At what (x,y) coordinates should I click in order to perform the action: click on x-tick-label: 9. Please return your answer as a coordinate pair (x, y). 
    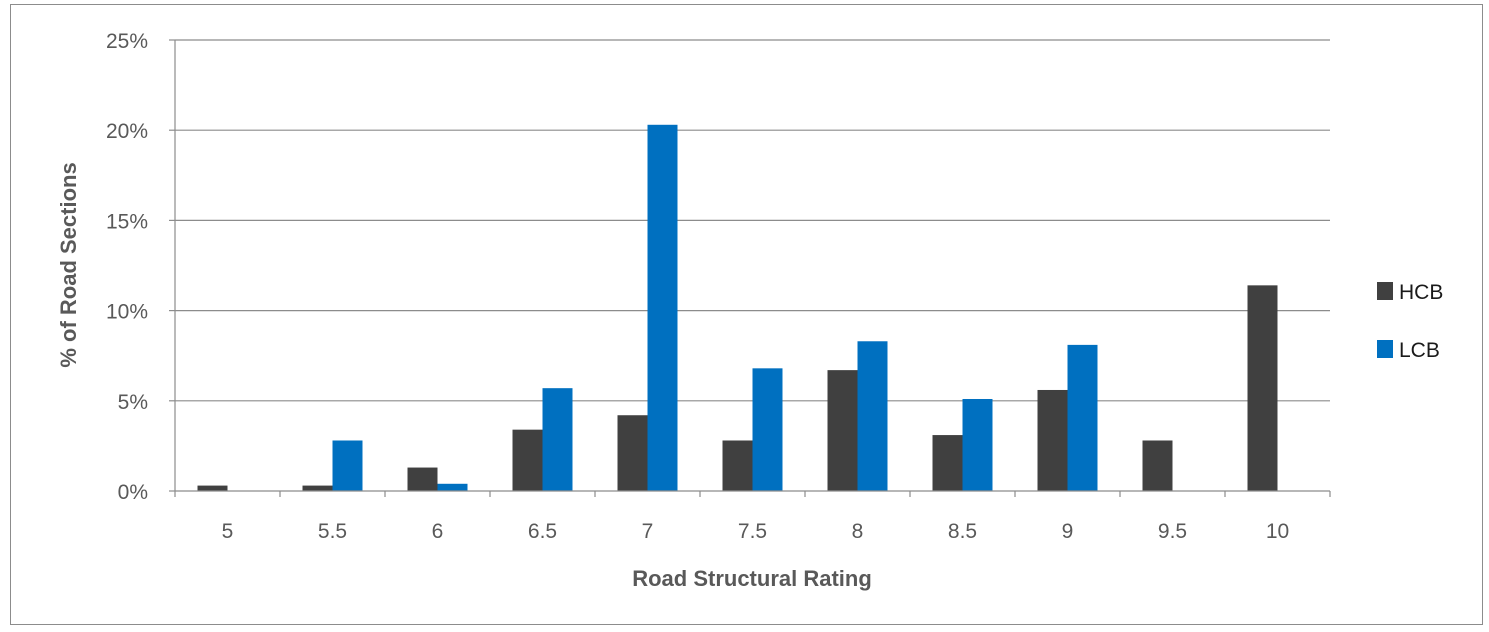
    Looking at the image, I should click on (1068, 531).